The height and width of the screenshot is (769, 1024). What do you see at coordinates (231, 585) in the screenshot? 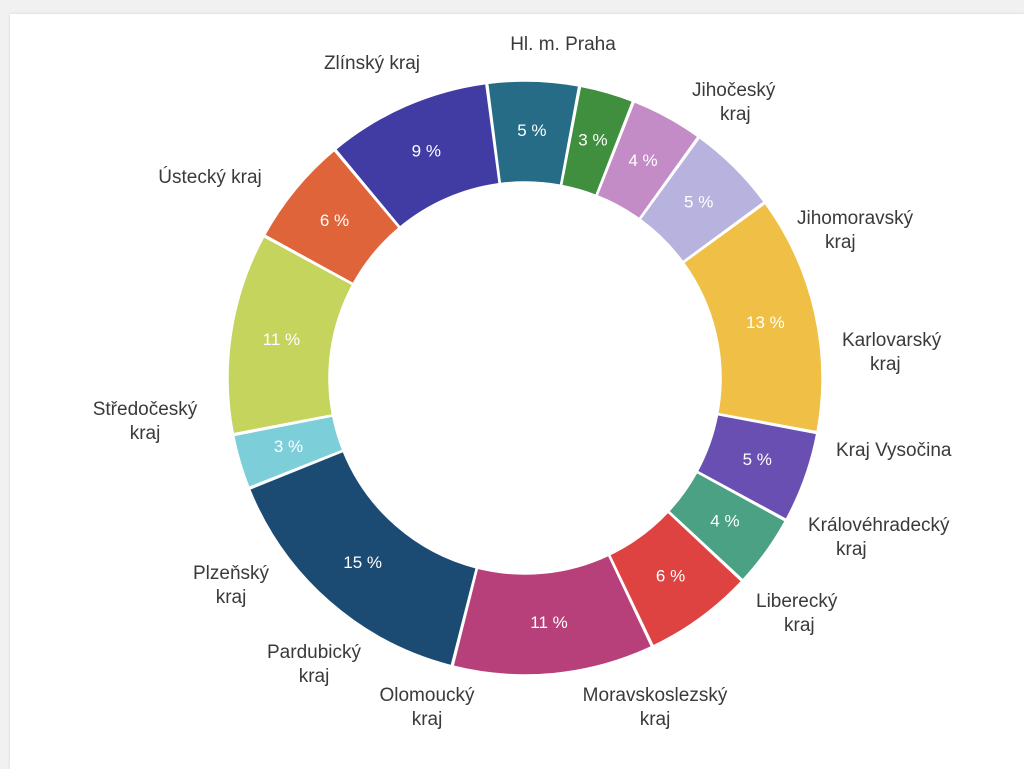
I see `slice-category-label: Plzeňský kraj` at bounding box center [231, 585].